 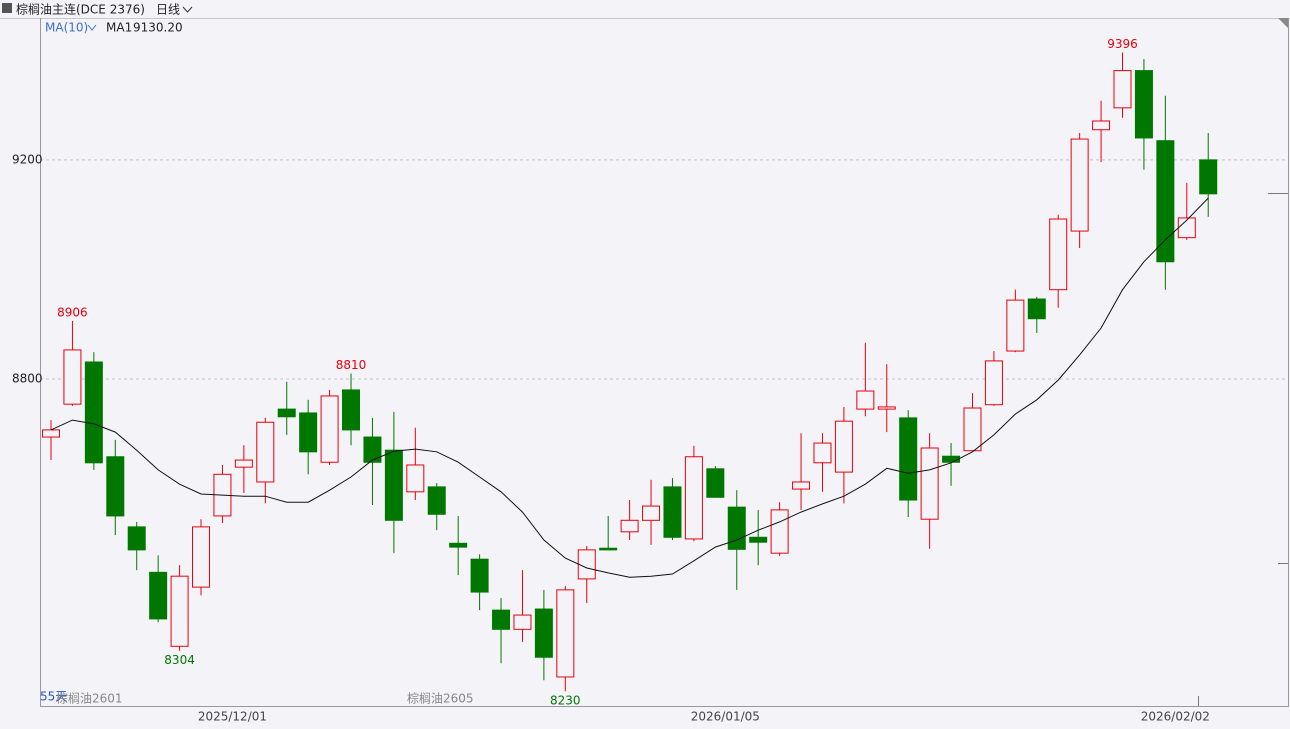 What do you see at coordinates (27, 159) in the screenshot?
I see `y-tick-label: 9200` at bounding box center [27, 159].